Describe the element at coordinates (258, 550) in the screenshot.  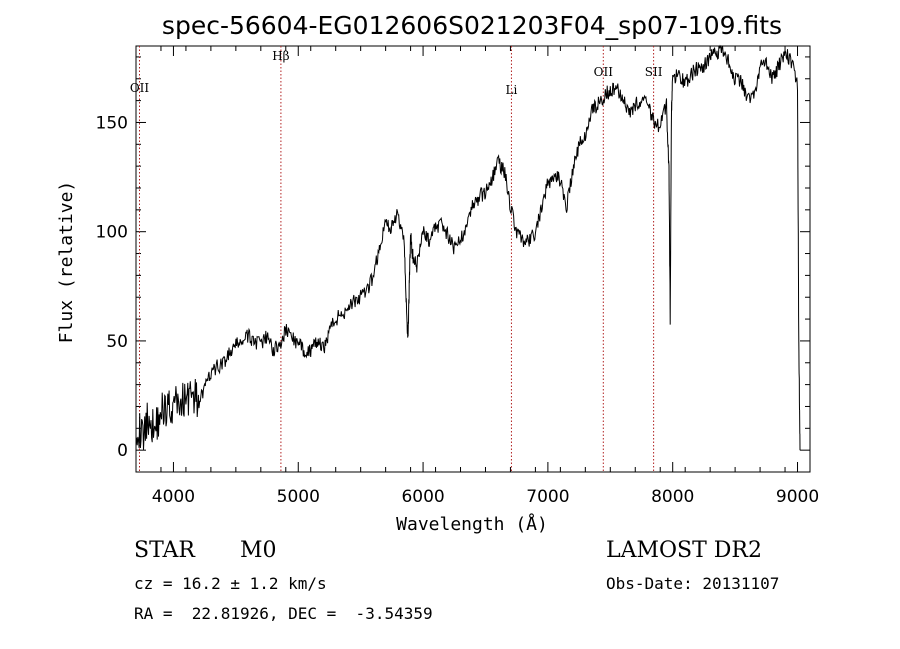
I see `object-subclass: M0` at that location.